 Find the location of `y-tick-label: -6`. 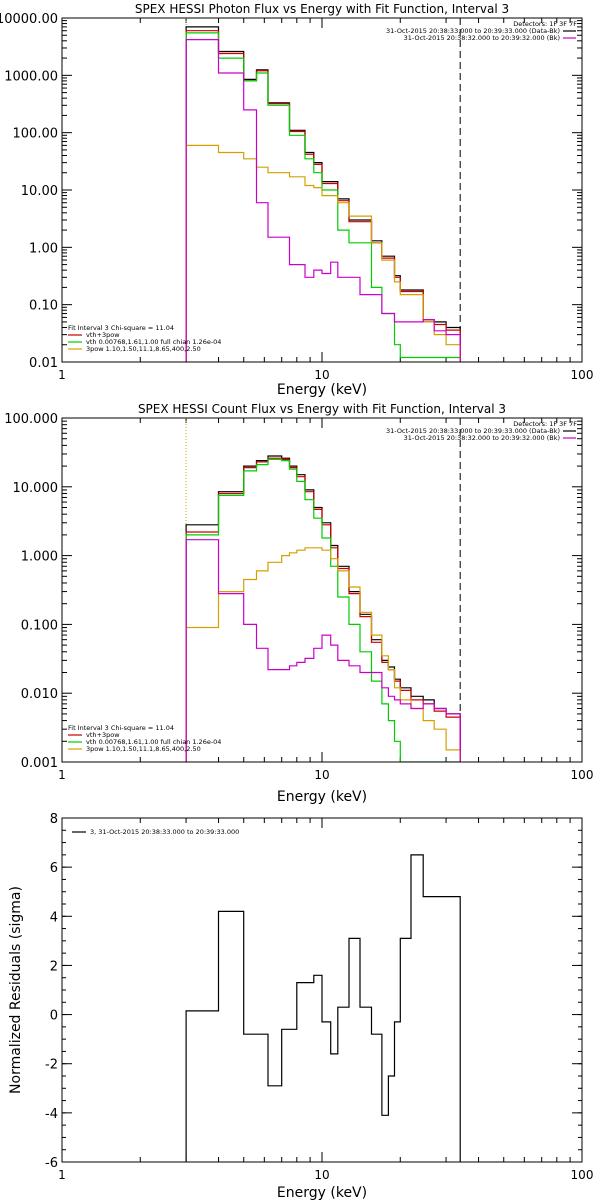

y-tick-label: -6 is located at coordinates (51, 1163).